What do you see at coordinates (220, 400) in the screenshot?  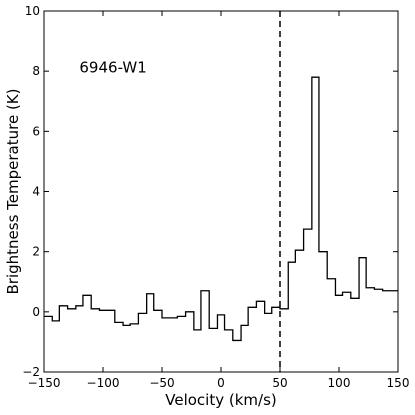 I see `x-axis-label: Velocity (km/s)` at bounding box center [220, 400].